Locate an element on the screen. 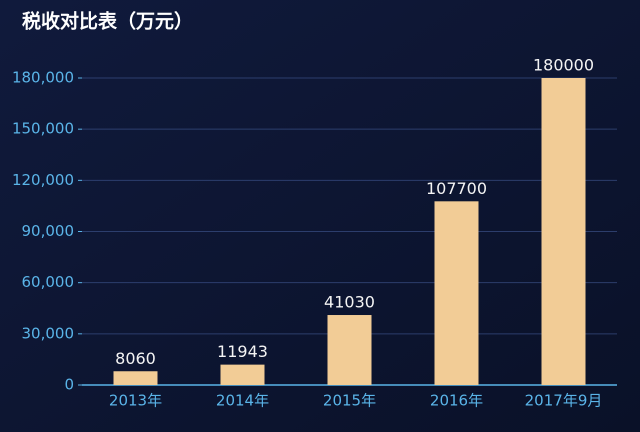 The image size is (640, 432). chart-title: 税收对比表（万元） is located at coordinates (107, 21).